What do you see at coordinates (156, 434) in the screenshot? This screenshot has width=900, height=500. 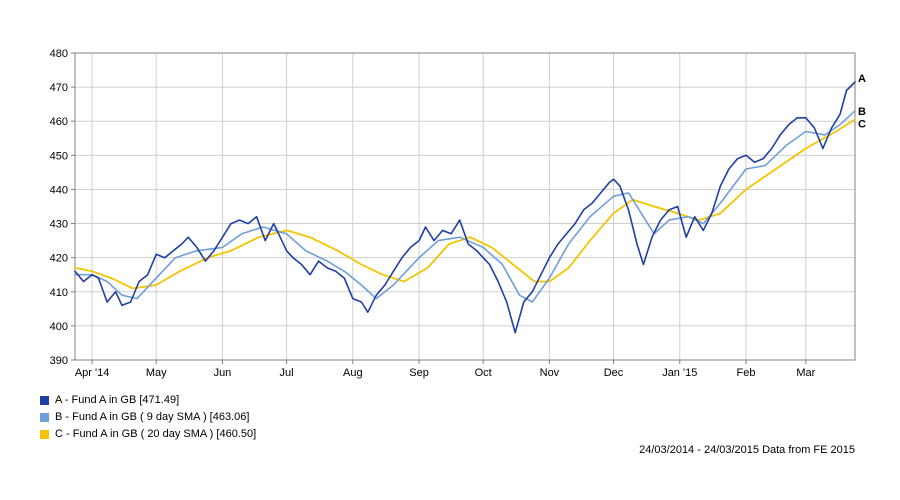 I see `legend-label-c: C - Fund A in GB ( 20 day SMA ) [460.50]` at bounding box center [156, 434].